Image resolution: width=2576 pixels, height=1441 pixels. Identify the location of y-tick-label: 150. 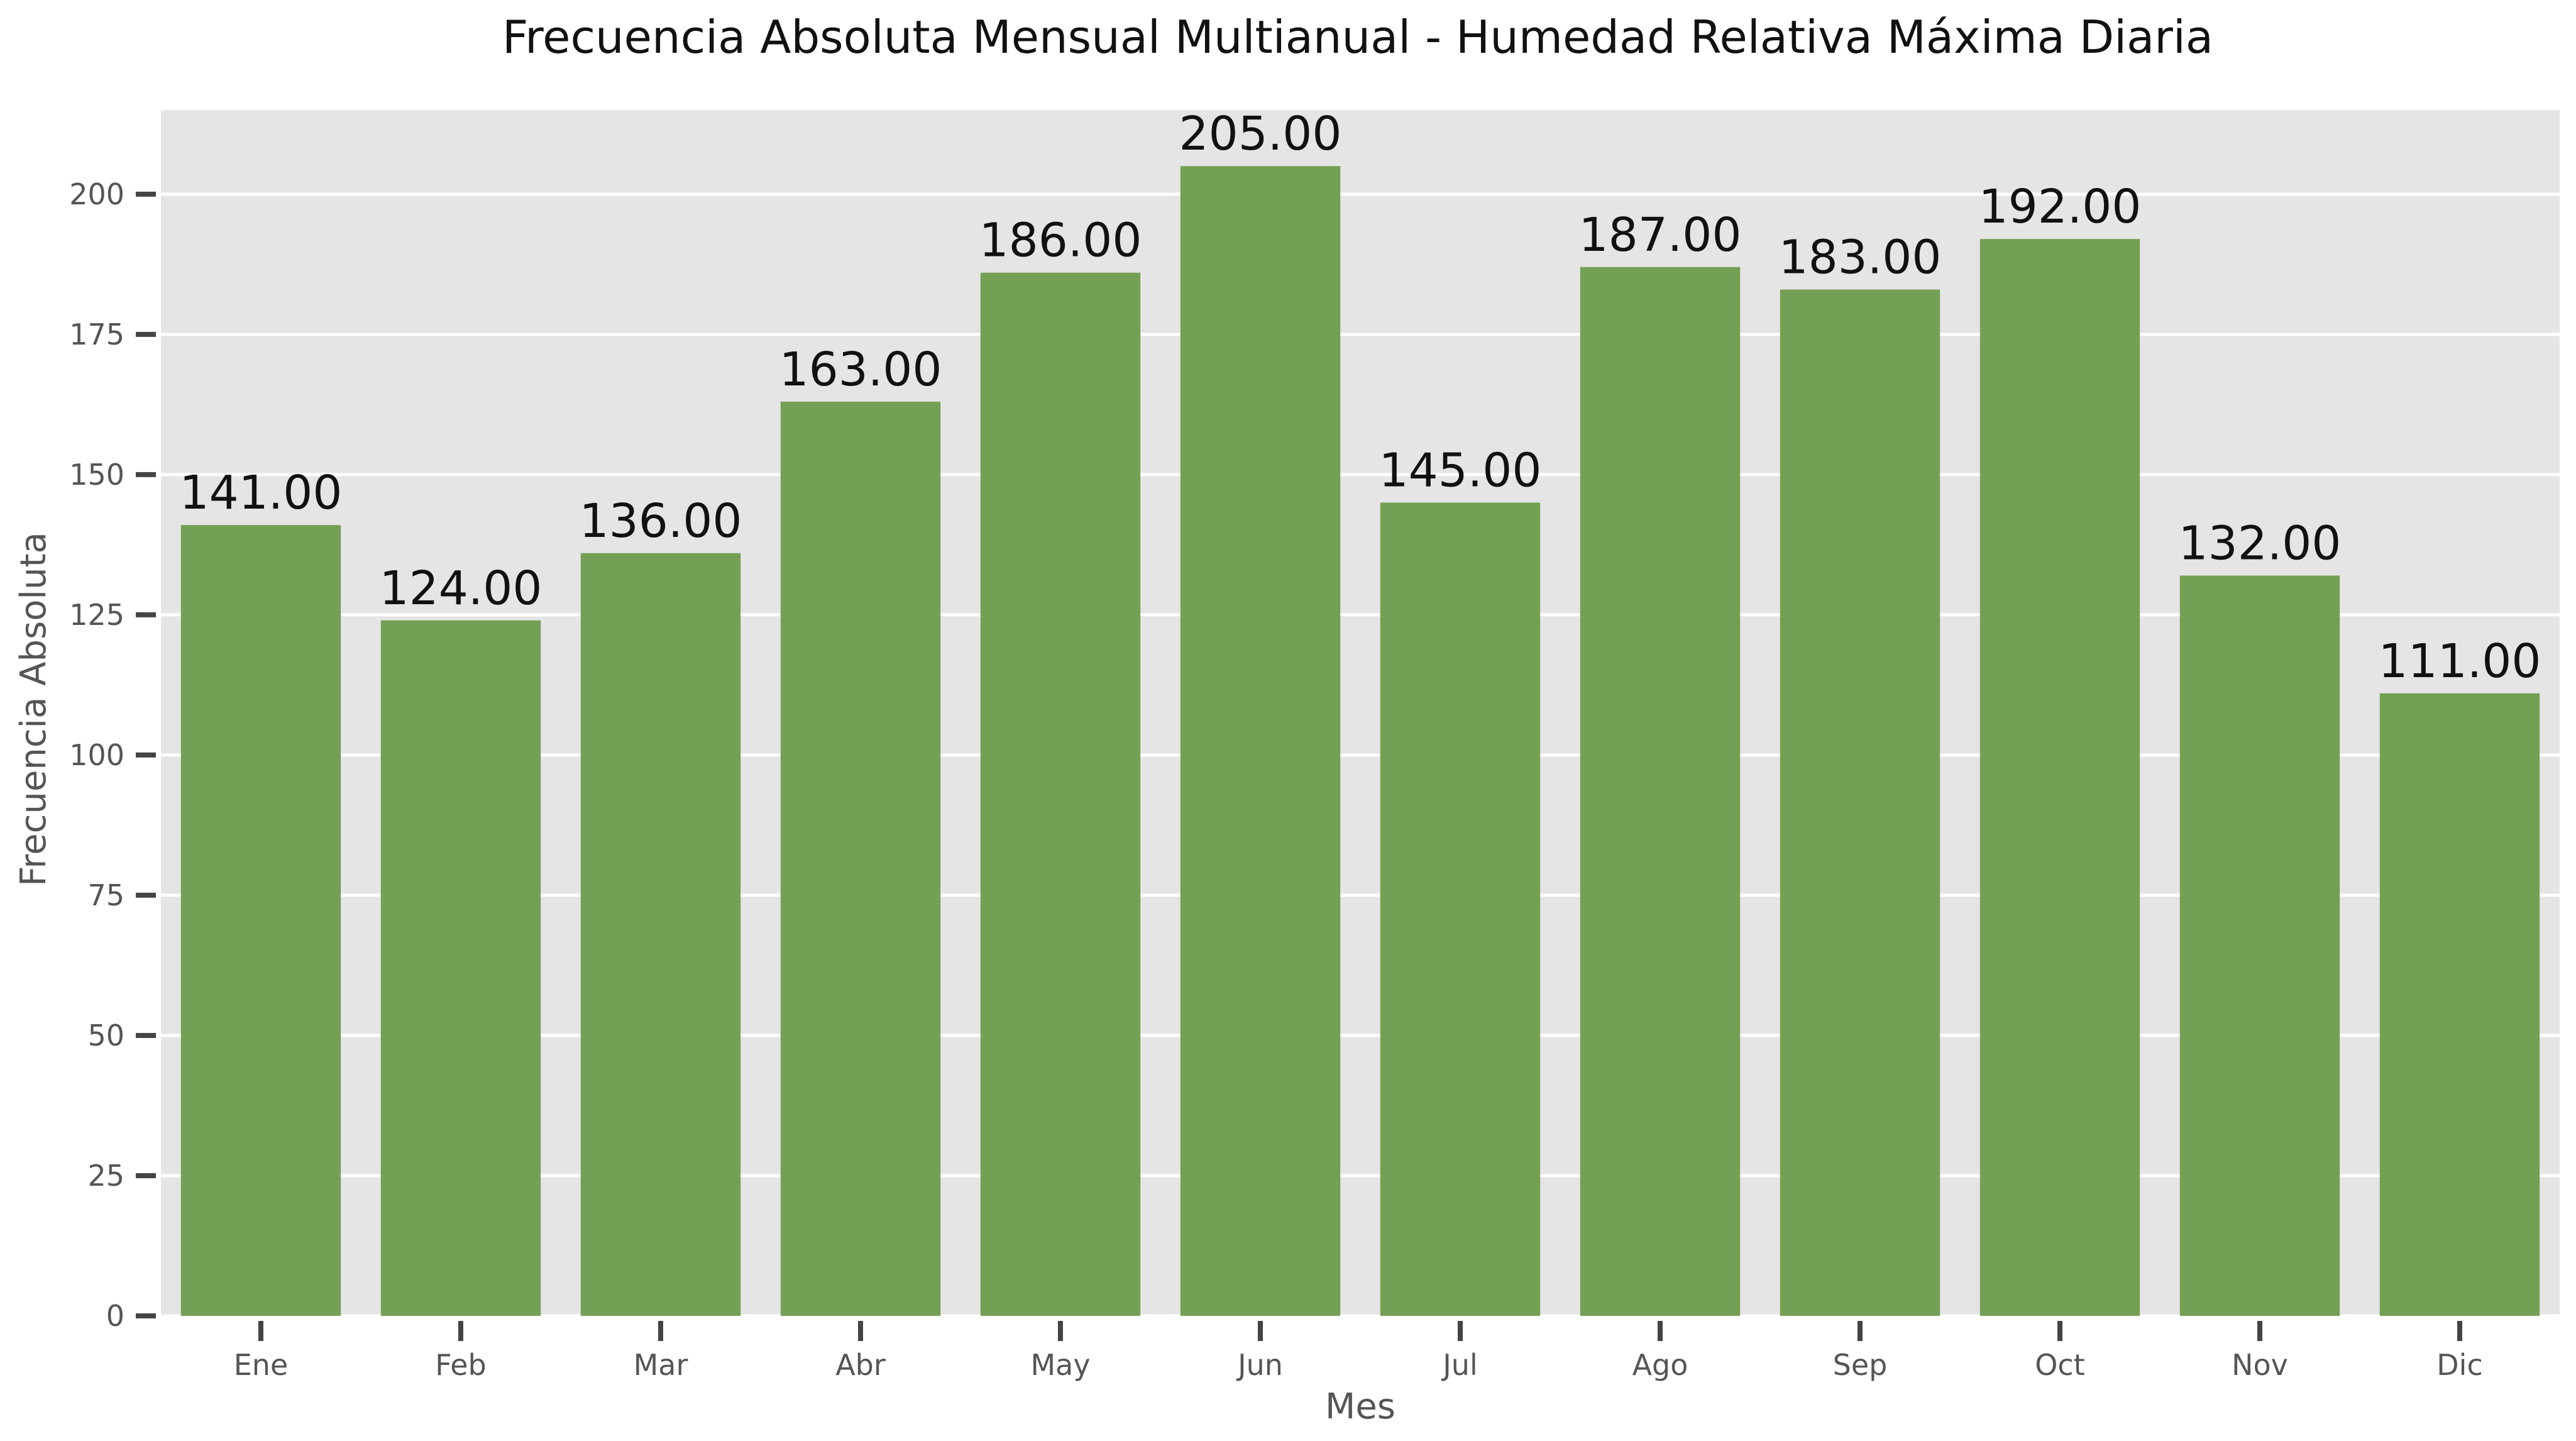
(97, 475).